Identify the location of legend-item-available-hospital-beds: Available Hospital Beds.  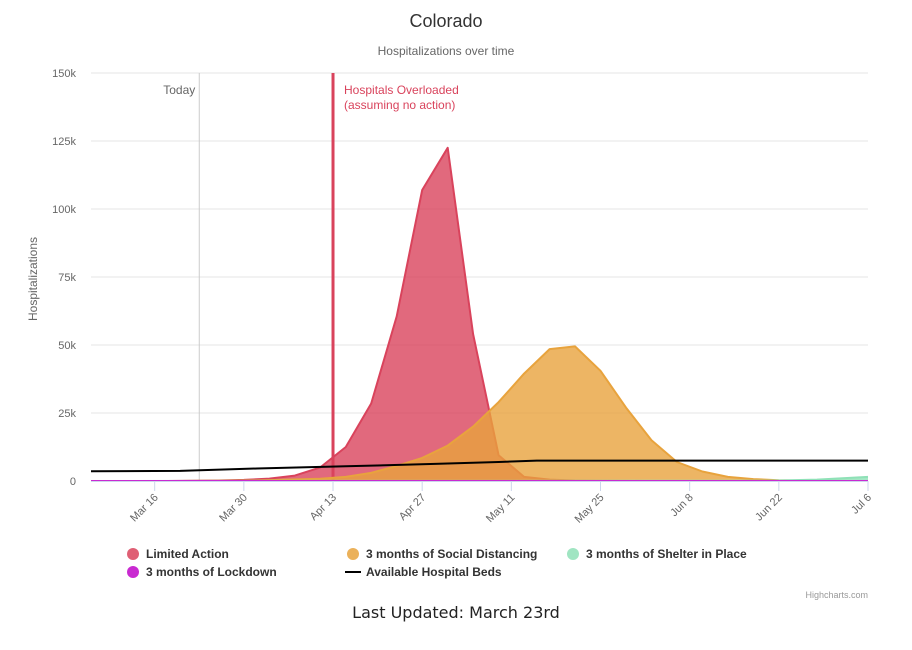
(423, 572).